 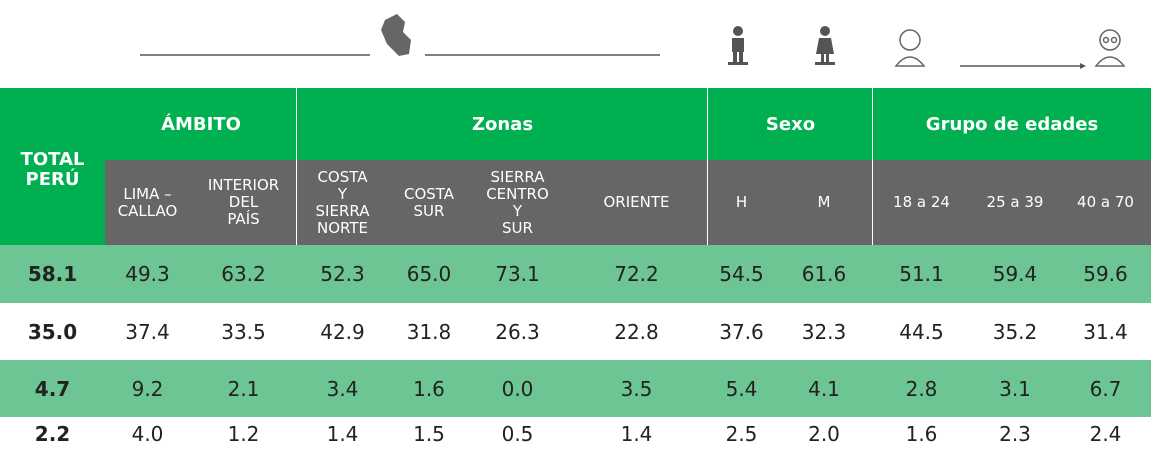 What do you see at coordinates (824, 433) in the screenshot?
I see `cell: 2.0` at bounding box center [824, 433].